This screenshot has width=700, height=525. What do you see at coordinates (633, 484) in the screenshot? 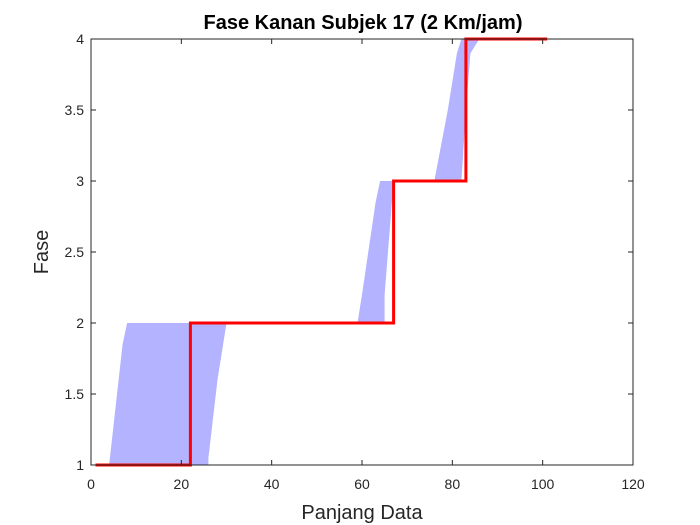
I see `x-tick-label: 120` at bounding box center [633, 484].